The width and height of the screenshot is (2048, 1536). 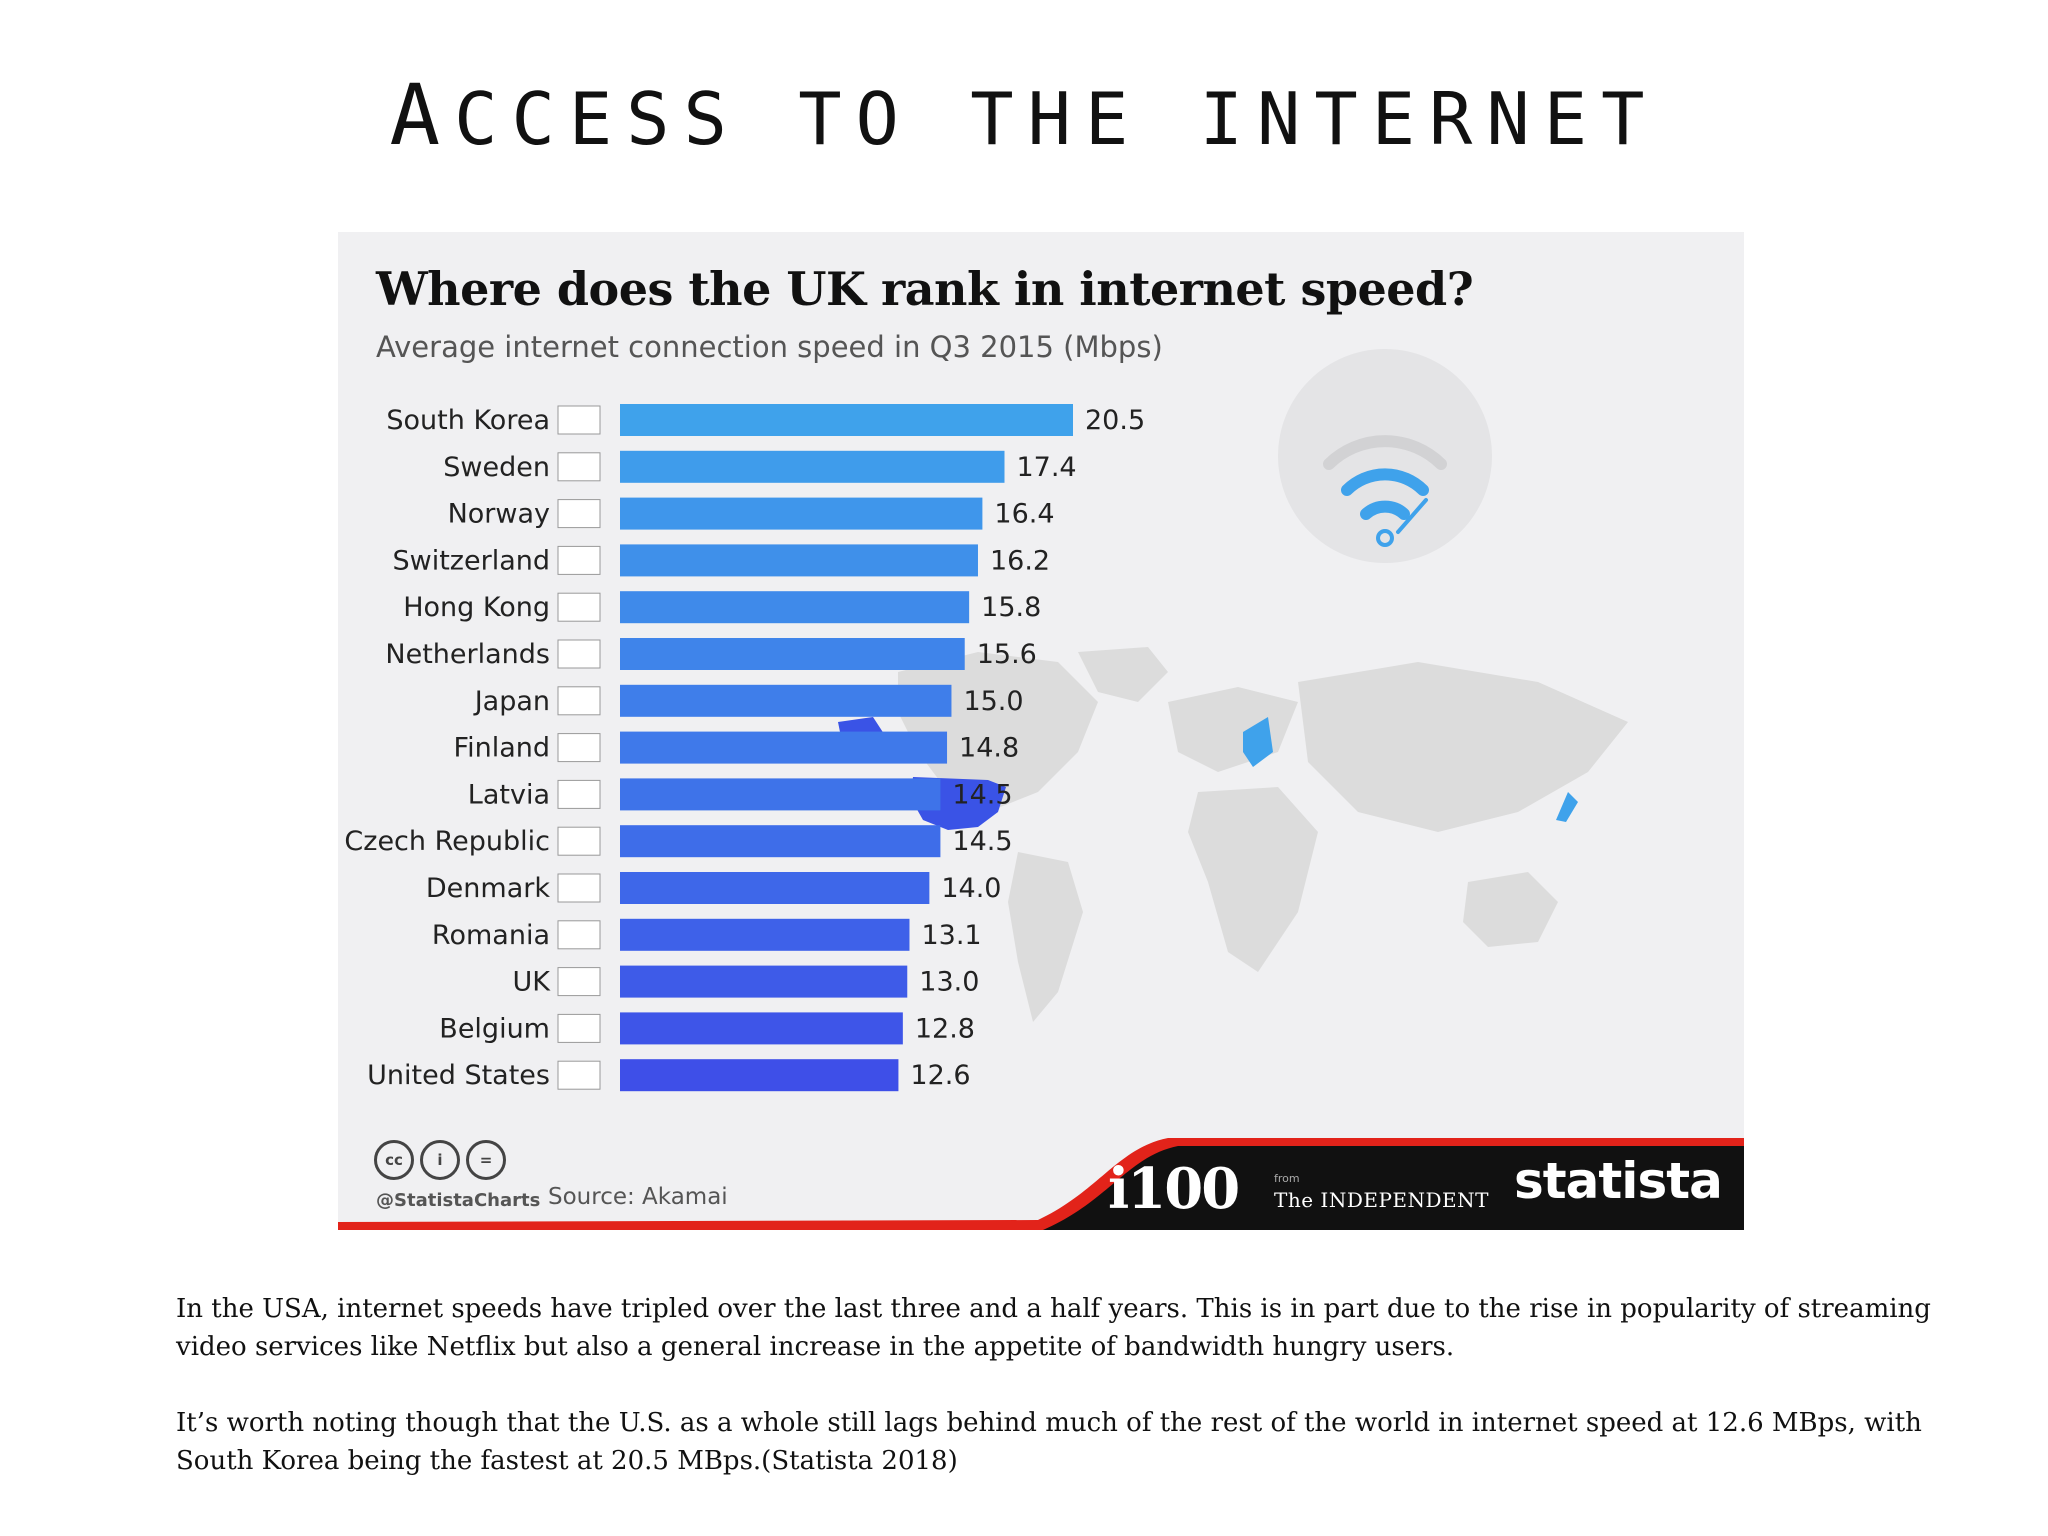 I want to click on wifi-badge-circle, so click(x=1385, y=456).